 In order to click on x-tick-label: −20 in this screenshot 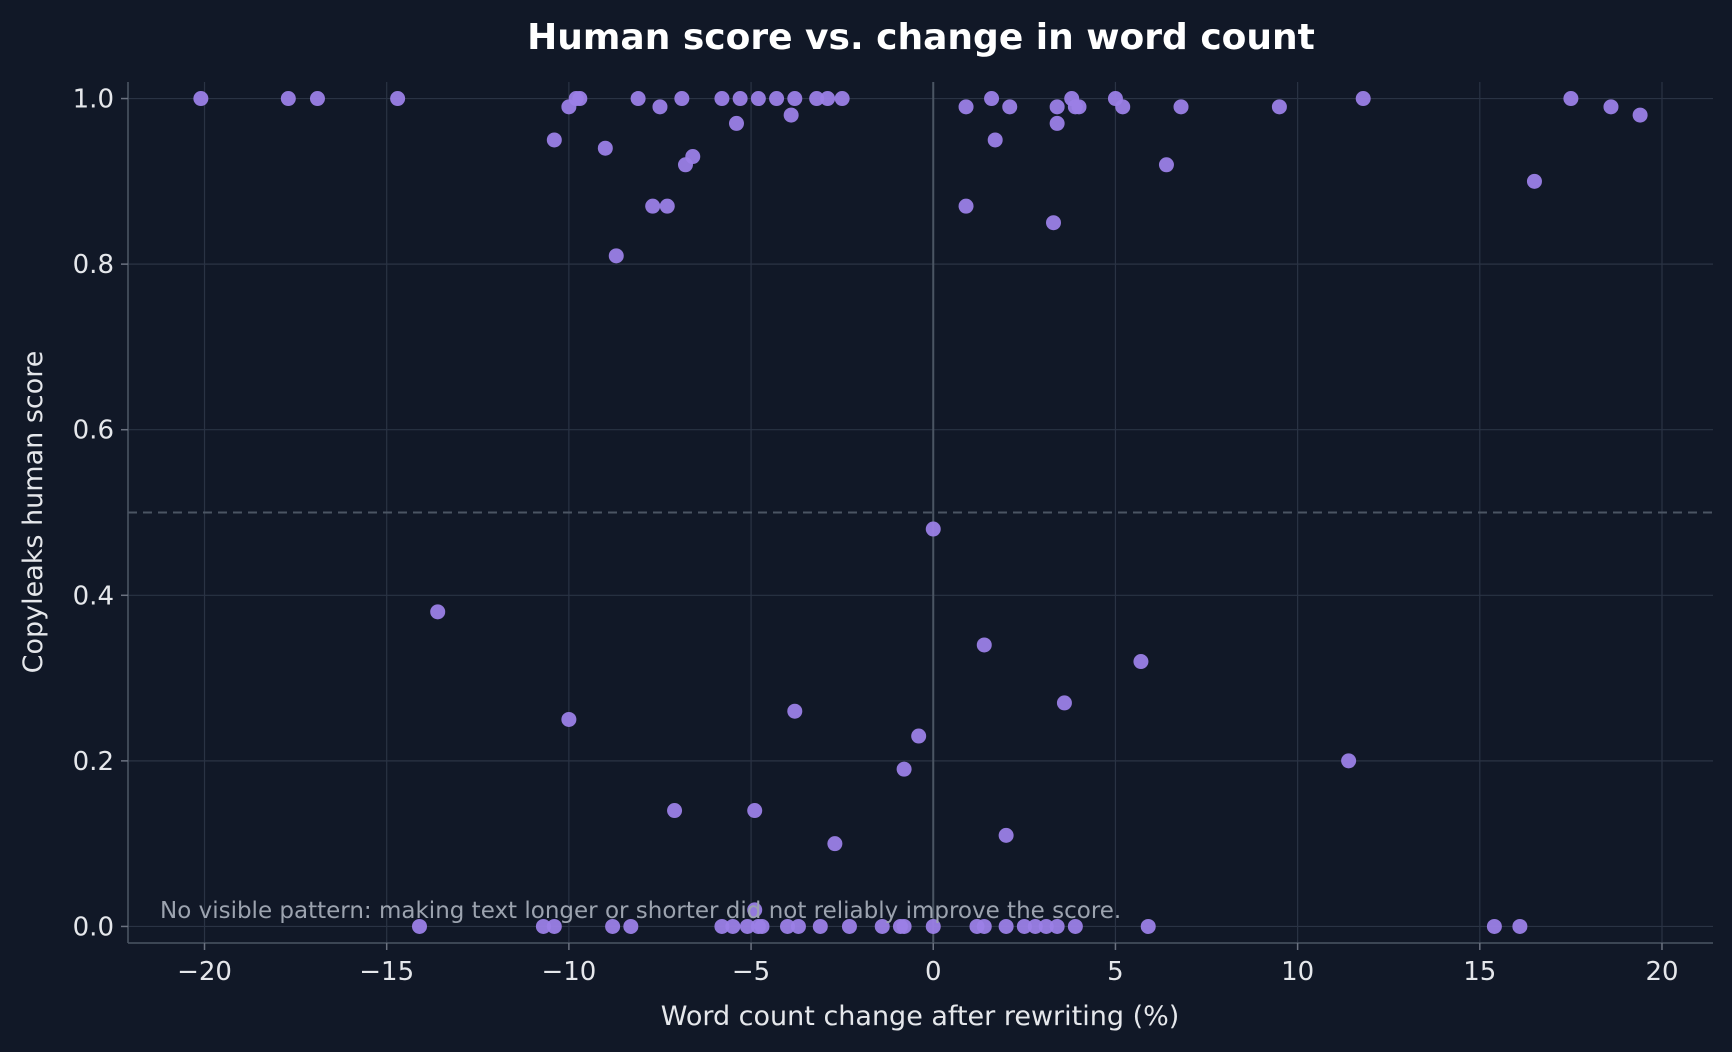, I will do `click(204, 972)`.